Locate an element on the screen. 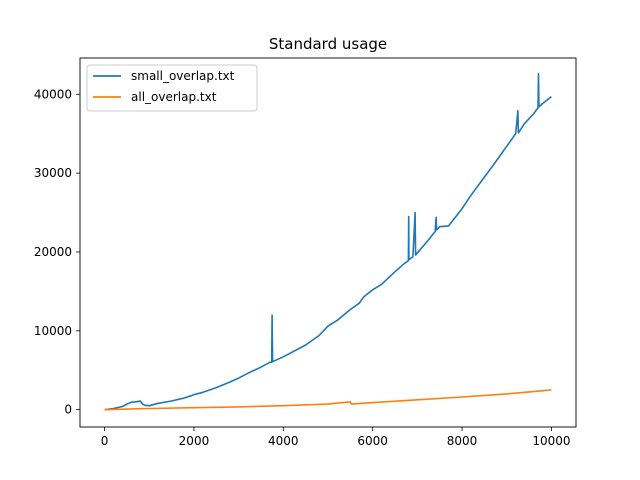 This screenshot has height=480, width=640. x-tick-label: 6000 is located at coordinates (372, 441).